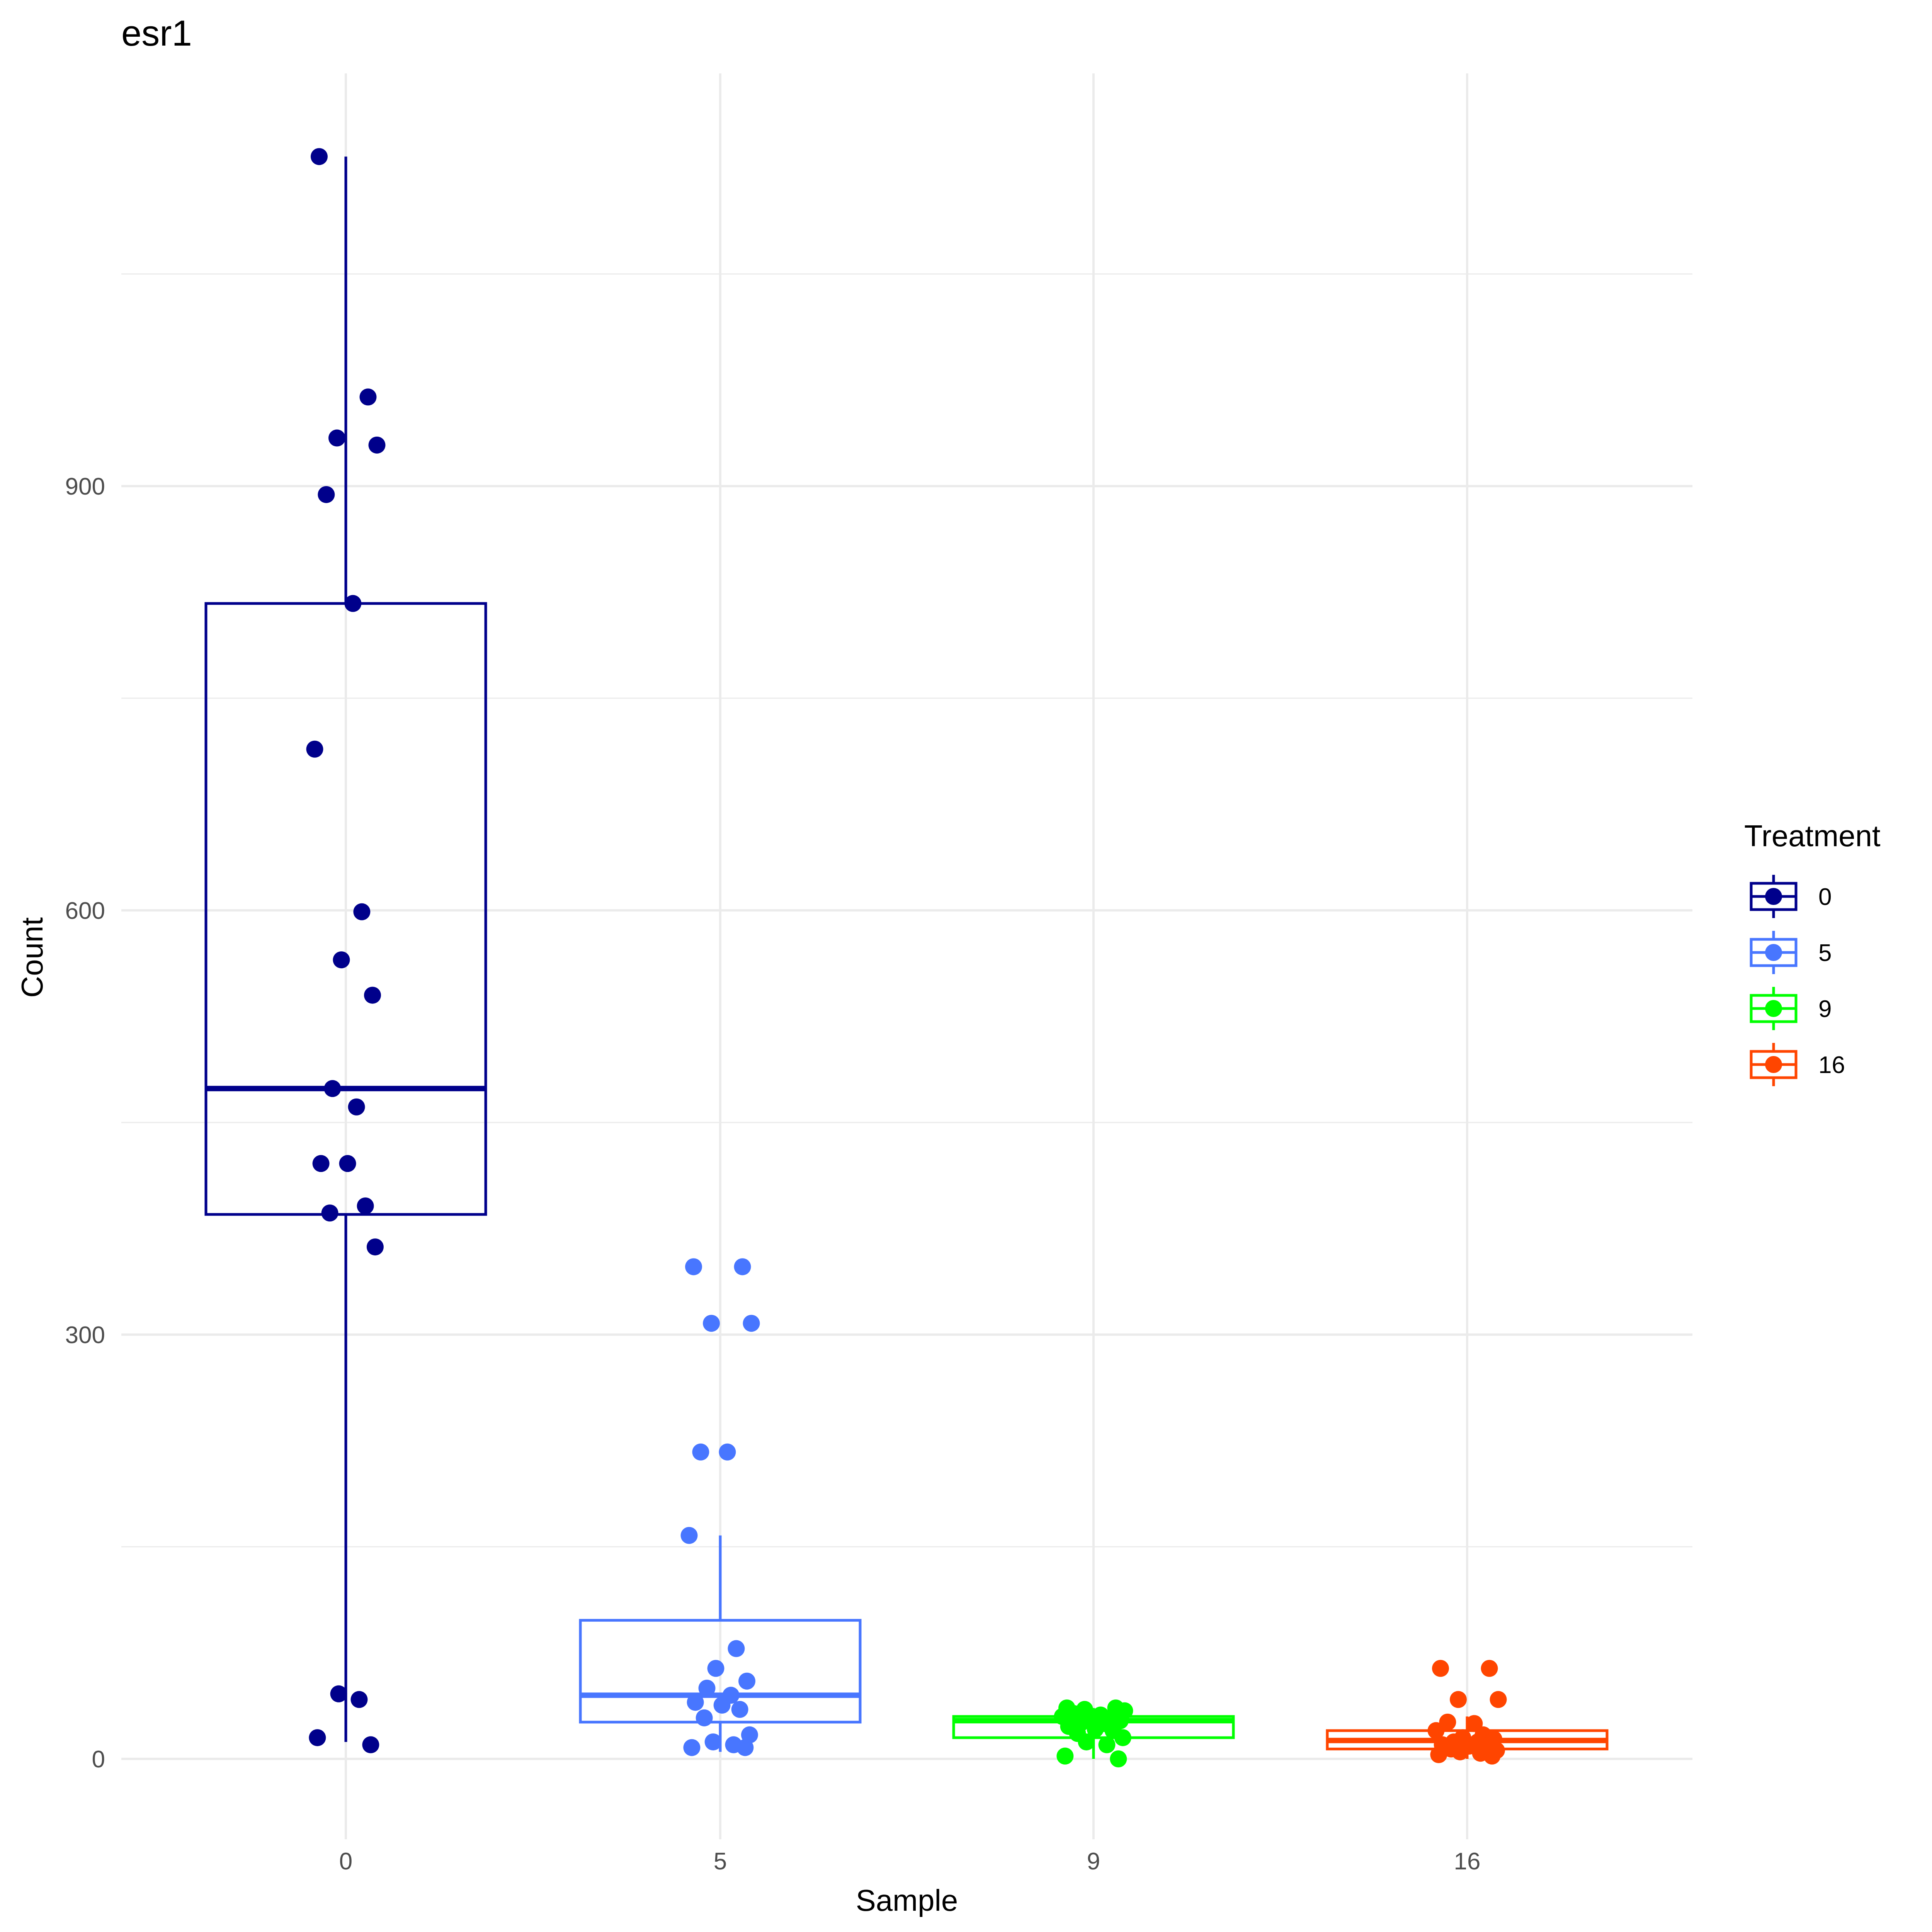  I want to click on legend-key-0: 0, so click(1791, 897).